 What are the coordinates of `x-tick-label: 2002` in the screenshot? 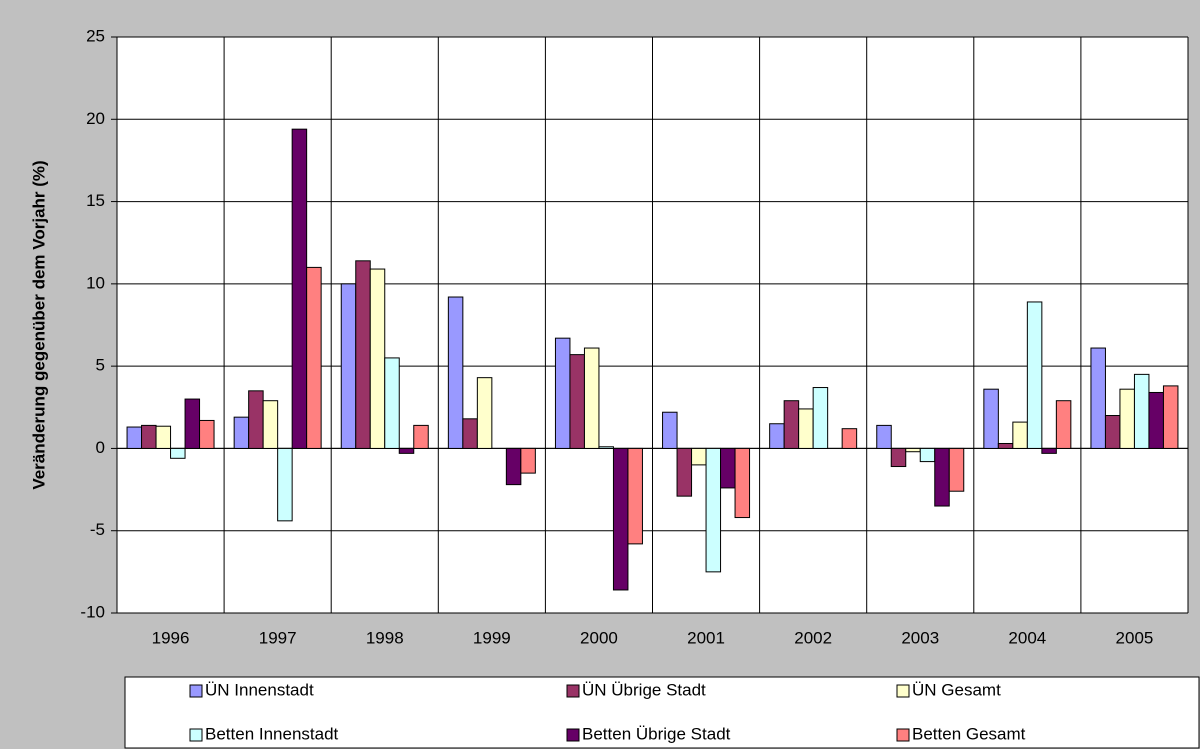 It's located at (813, 637).